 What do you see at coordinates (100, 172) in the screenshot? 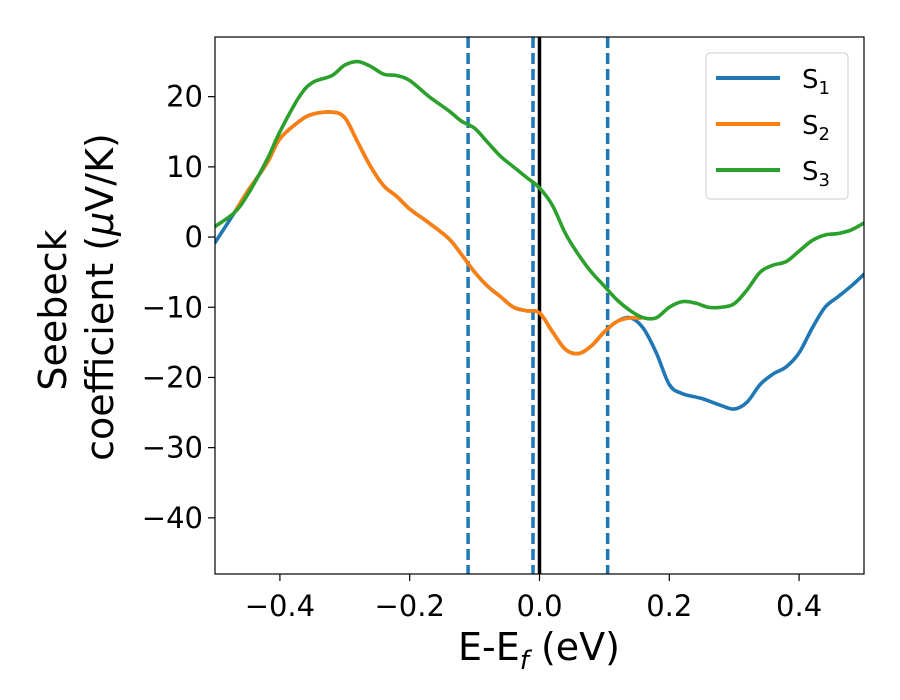
I see `y-axis-title-line2-end: V/K)` at bounding box center [100, 172].